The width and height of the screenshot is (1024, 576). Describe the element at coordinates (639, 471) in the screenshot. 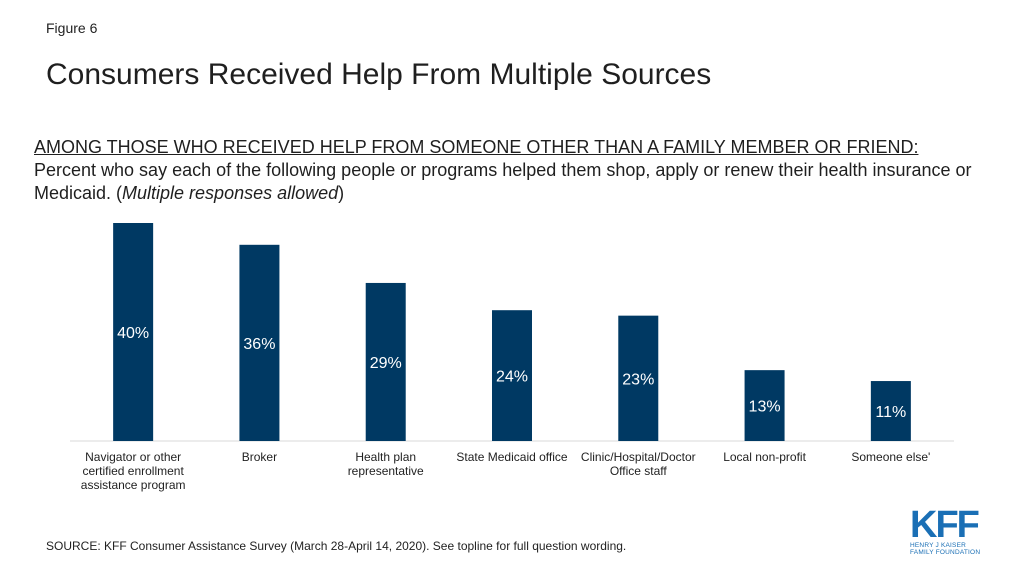

I see `category-label-line: Office staff` at that location.